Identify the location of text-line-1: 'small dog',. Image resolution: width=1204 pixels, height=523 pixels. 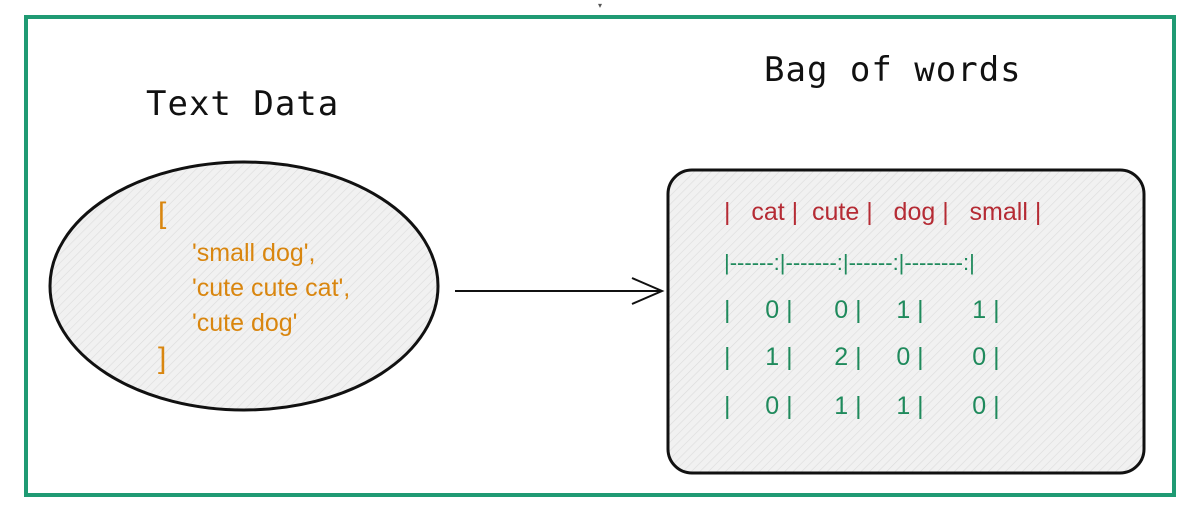
(254, 253).